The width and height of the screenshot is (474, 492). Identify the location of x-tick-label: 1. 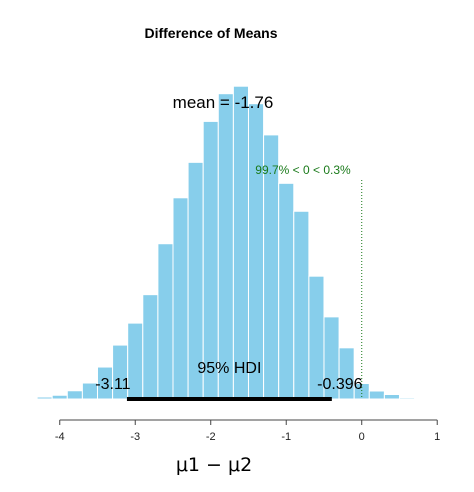
(437, 437).